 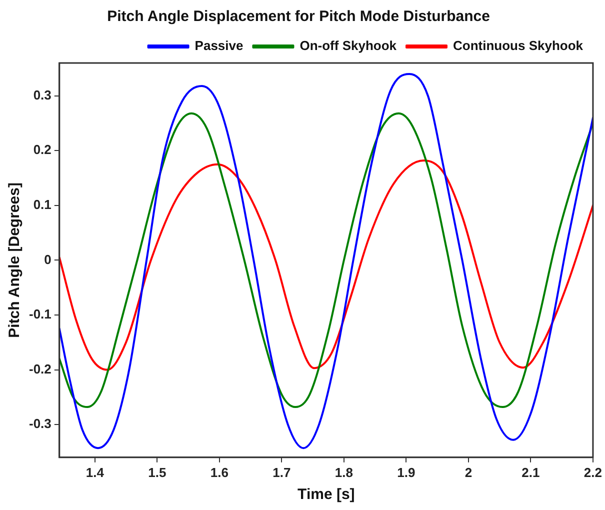 What do you see at coordinates (518, 46) in the screenshot?
I see `legend-label: Continuous Skyhook` at bounding box center [518, 46].